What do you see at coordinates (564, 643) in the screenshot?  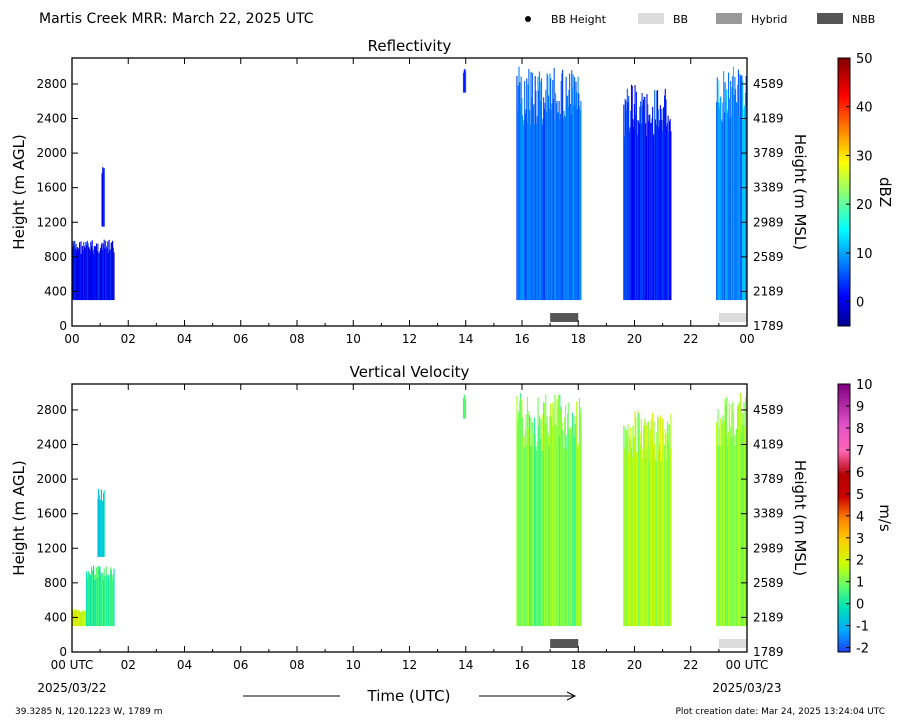 I see `velocity-bright-band-nbb` at bounding box center [564, 643].